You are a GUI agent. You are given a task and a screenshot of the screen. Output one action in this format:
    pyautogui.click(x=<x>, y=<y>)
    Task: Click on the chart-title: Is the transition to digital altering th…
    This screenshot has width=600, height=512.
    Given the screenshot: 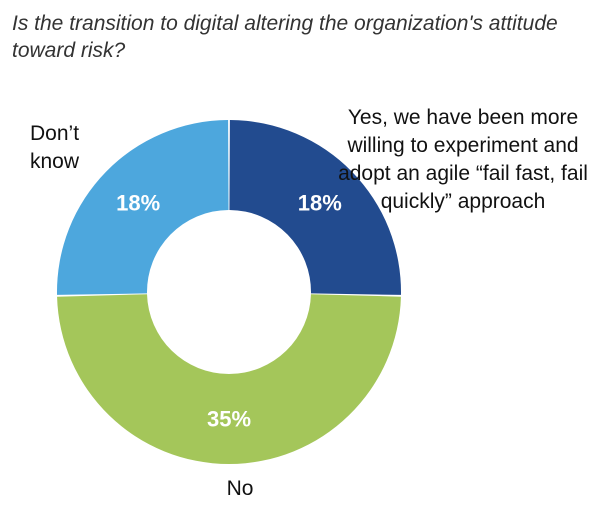 What is the action you would take?
    pyautogui.click(x=285, y=37)
    